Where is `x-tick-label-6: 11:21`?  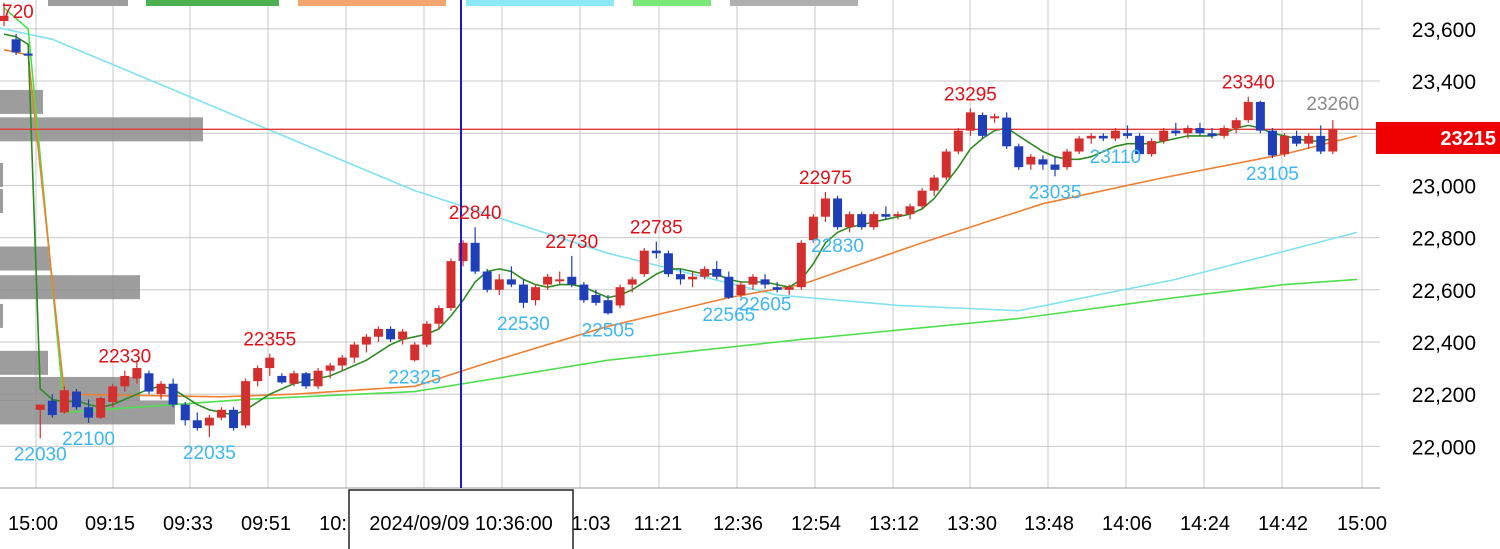
x-tick-label-6: 11:21 is located at coordinates (658, 524).